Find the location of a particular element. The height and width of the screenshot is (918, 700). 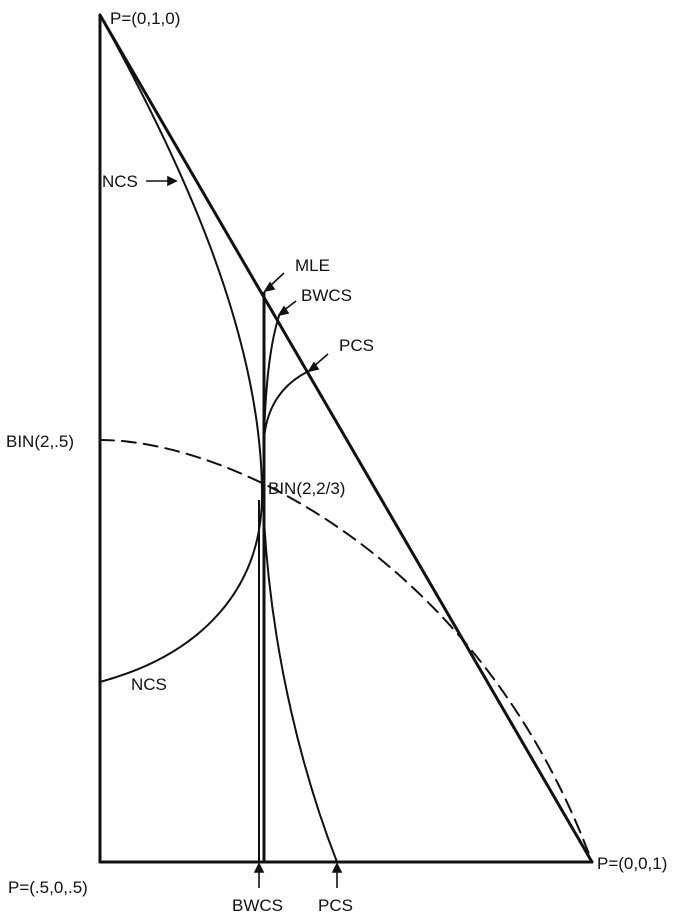

mle-arrowhead is located at coordinates (269, 287).